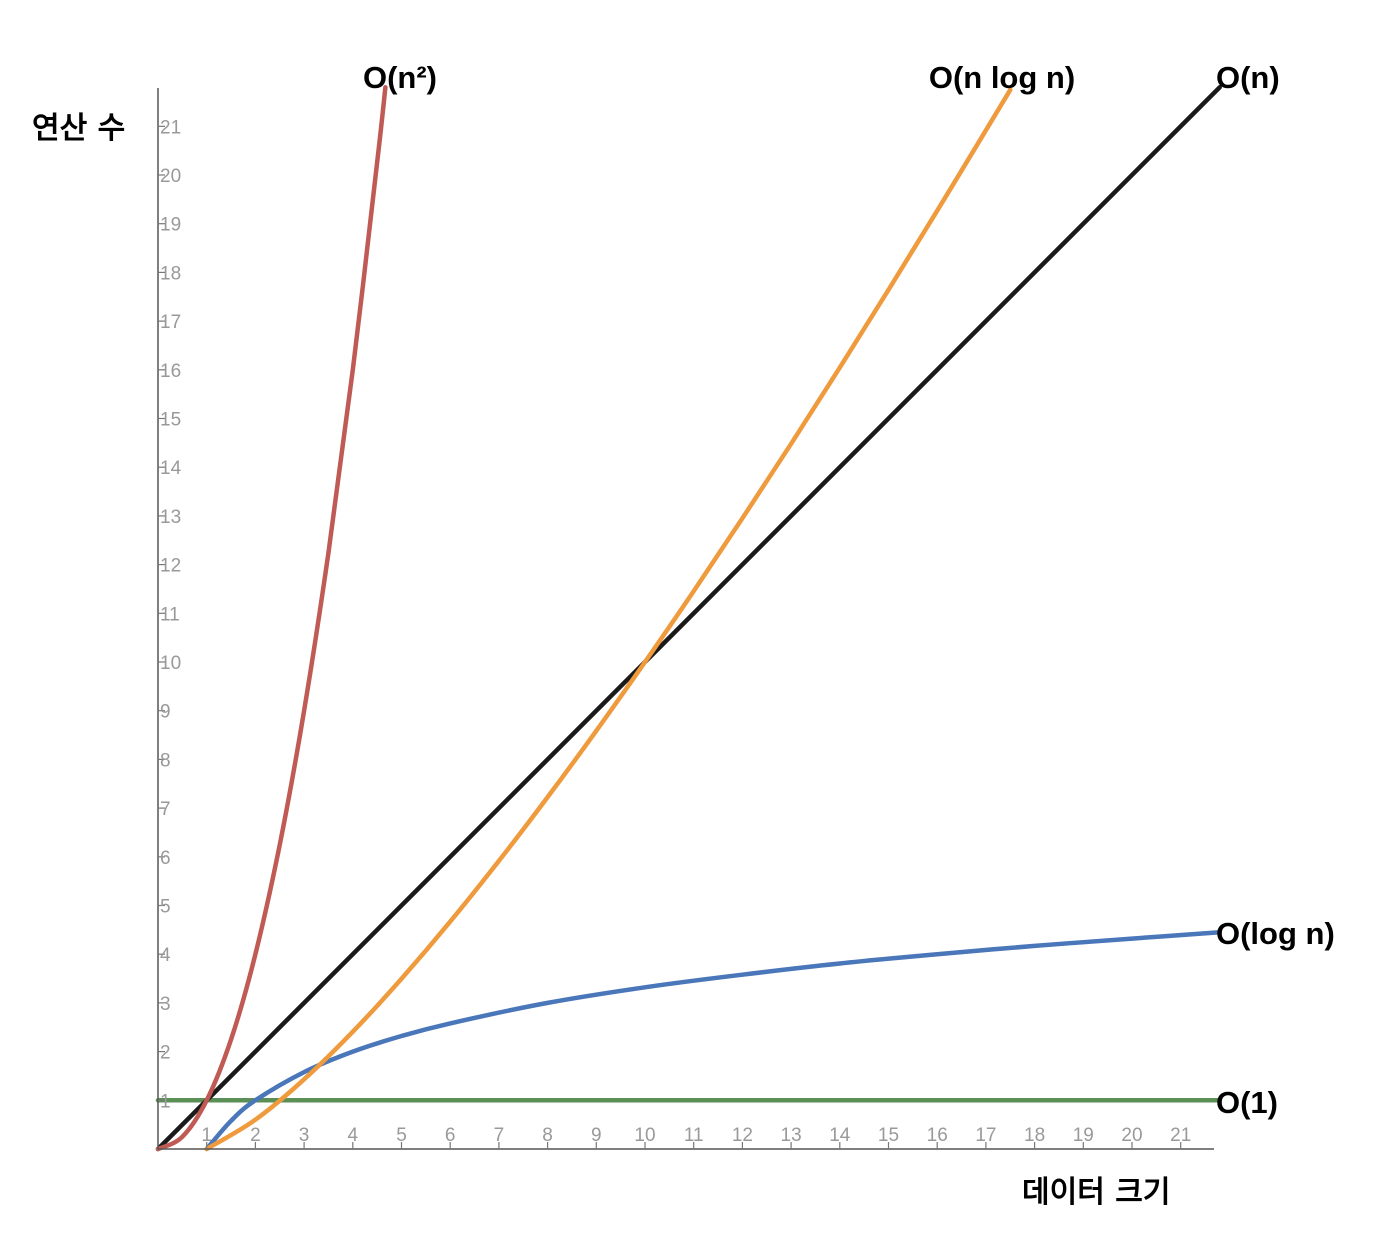 The width and height of the screenshot is (1398, 1250). I want to click on x-tick-label: 10, so click(644, 1135).